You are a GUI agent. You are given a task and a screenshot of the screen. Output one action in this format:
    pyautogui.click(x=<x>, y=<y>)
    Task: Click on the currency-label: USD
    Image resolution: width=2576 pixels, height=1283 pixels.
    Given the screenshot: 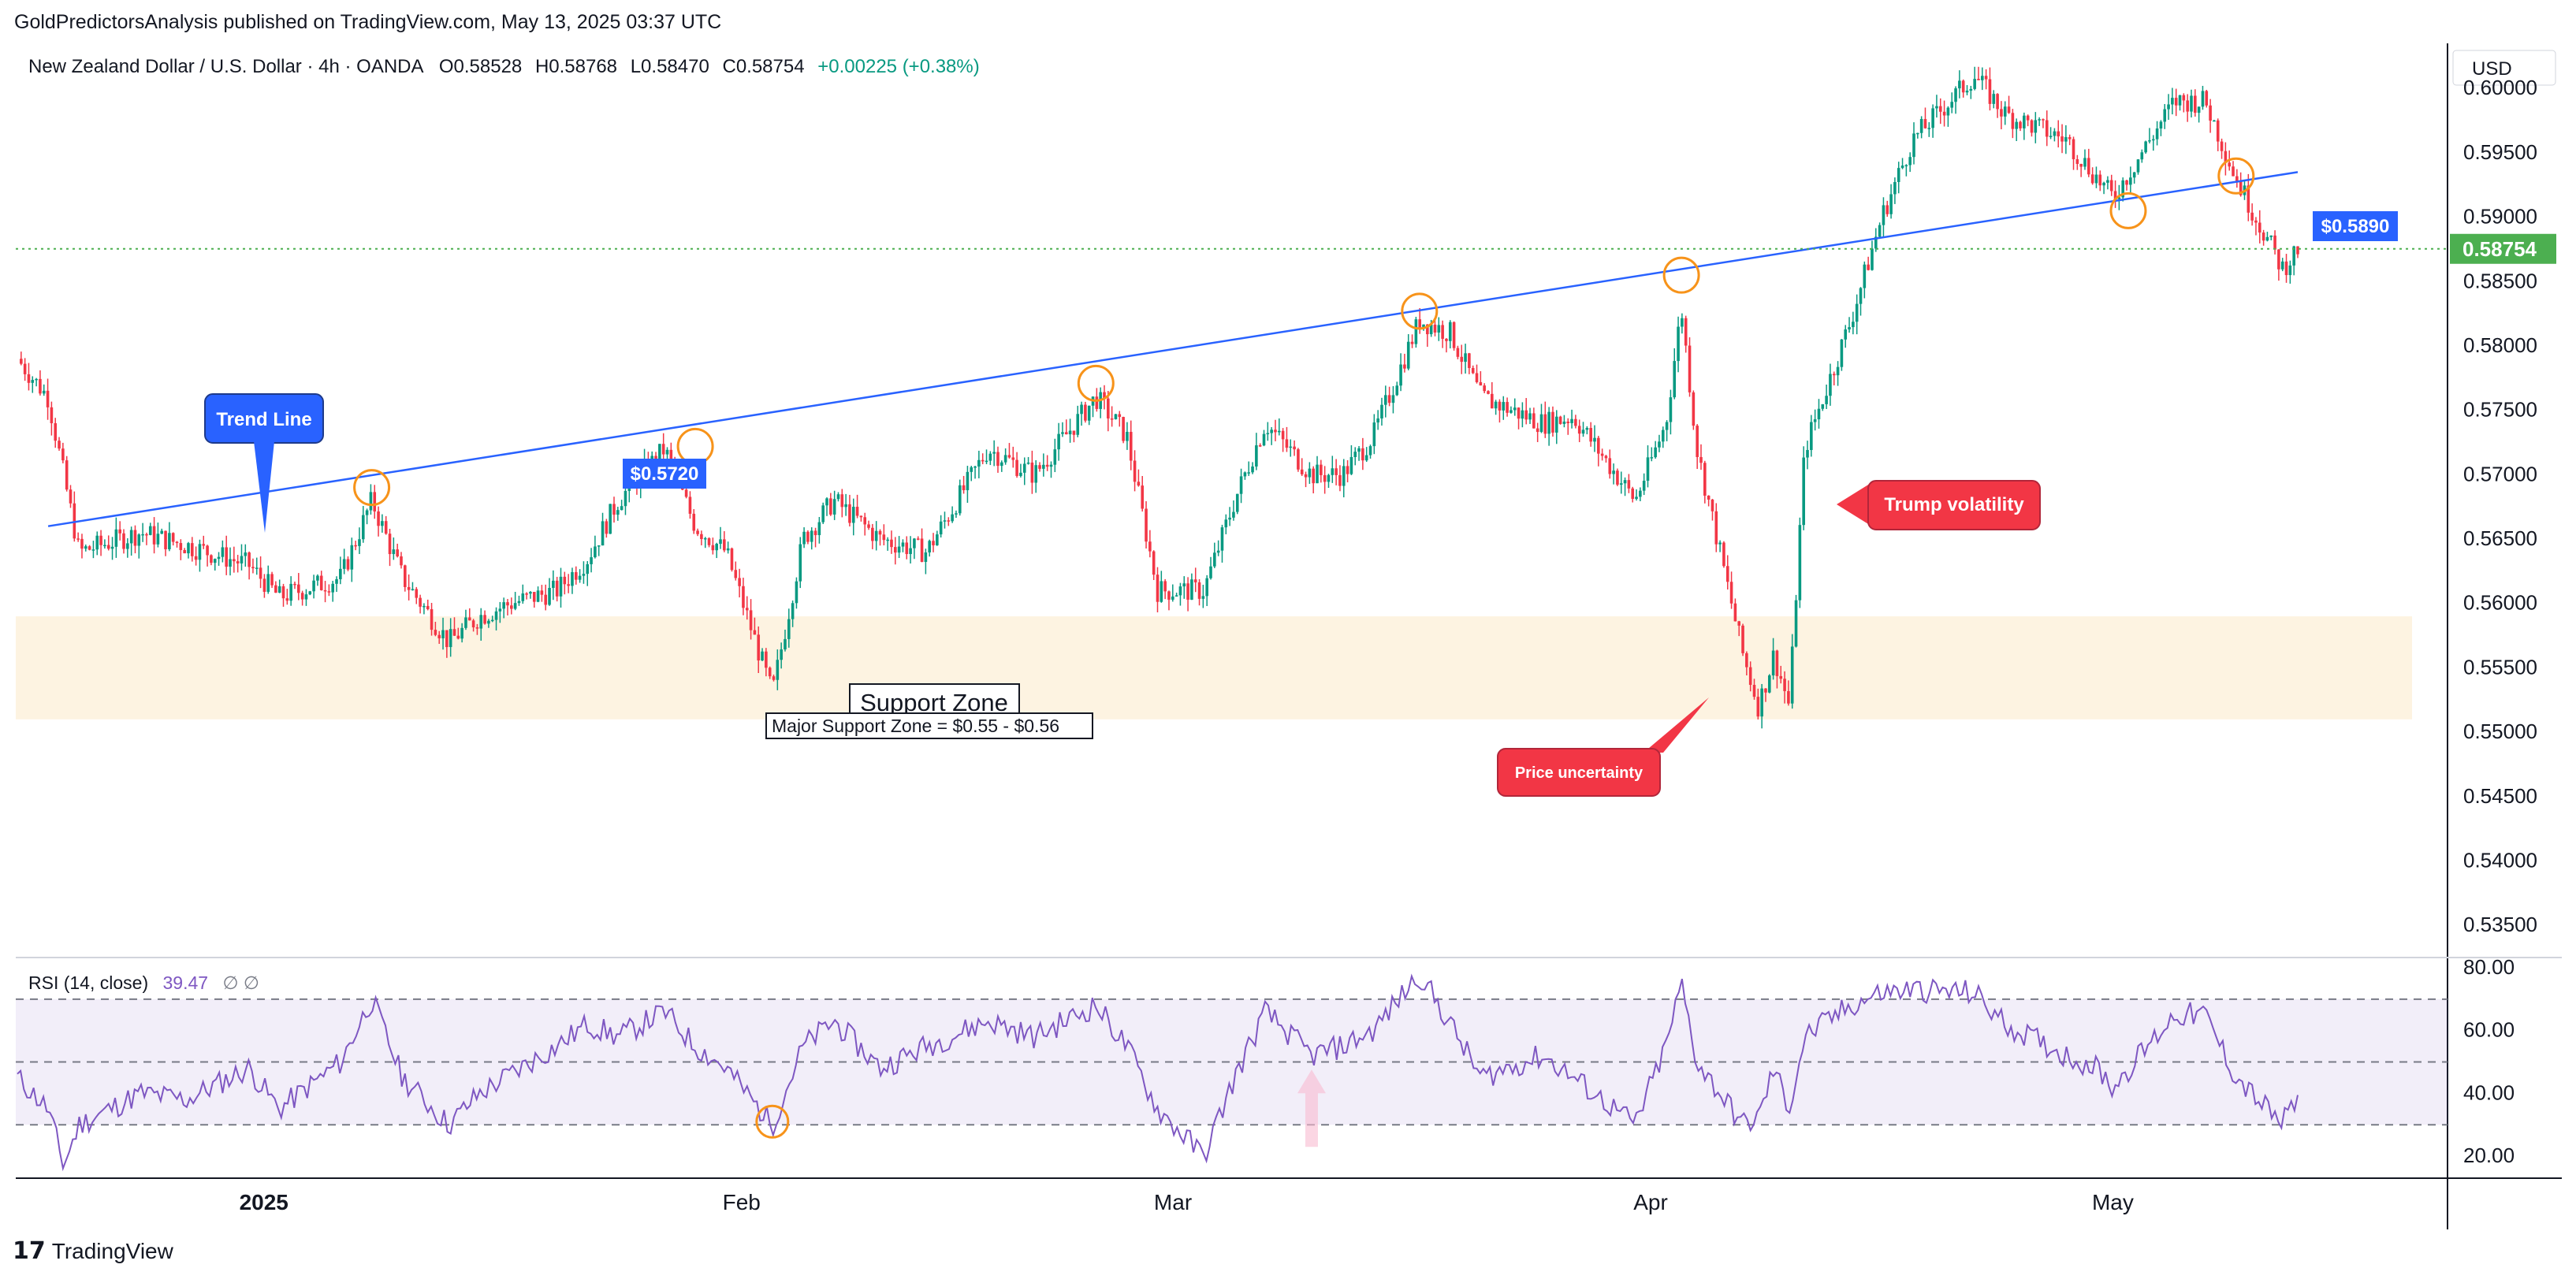 What is the action you would take?
    pyautogui.click(x=2492, y=69)
    